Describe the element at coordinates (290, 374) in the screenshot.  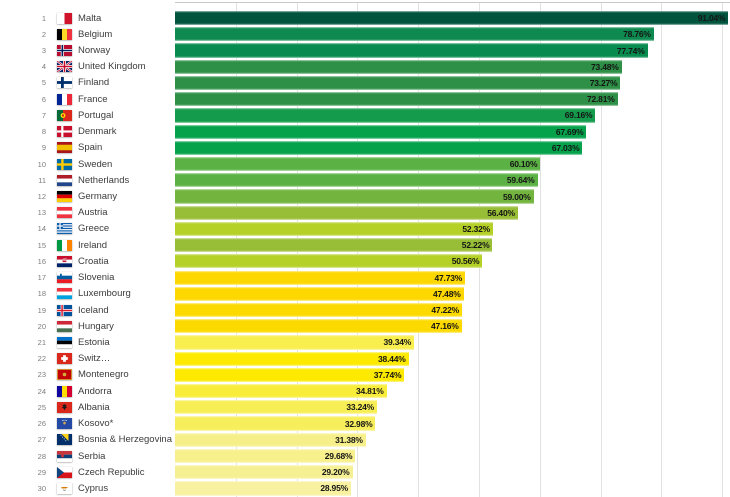
I see `bar: 37.74%` at that location.